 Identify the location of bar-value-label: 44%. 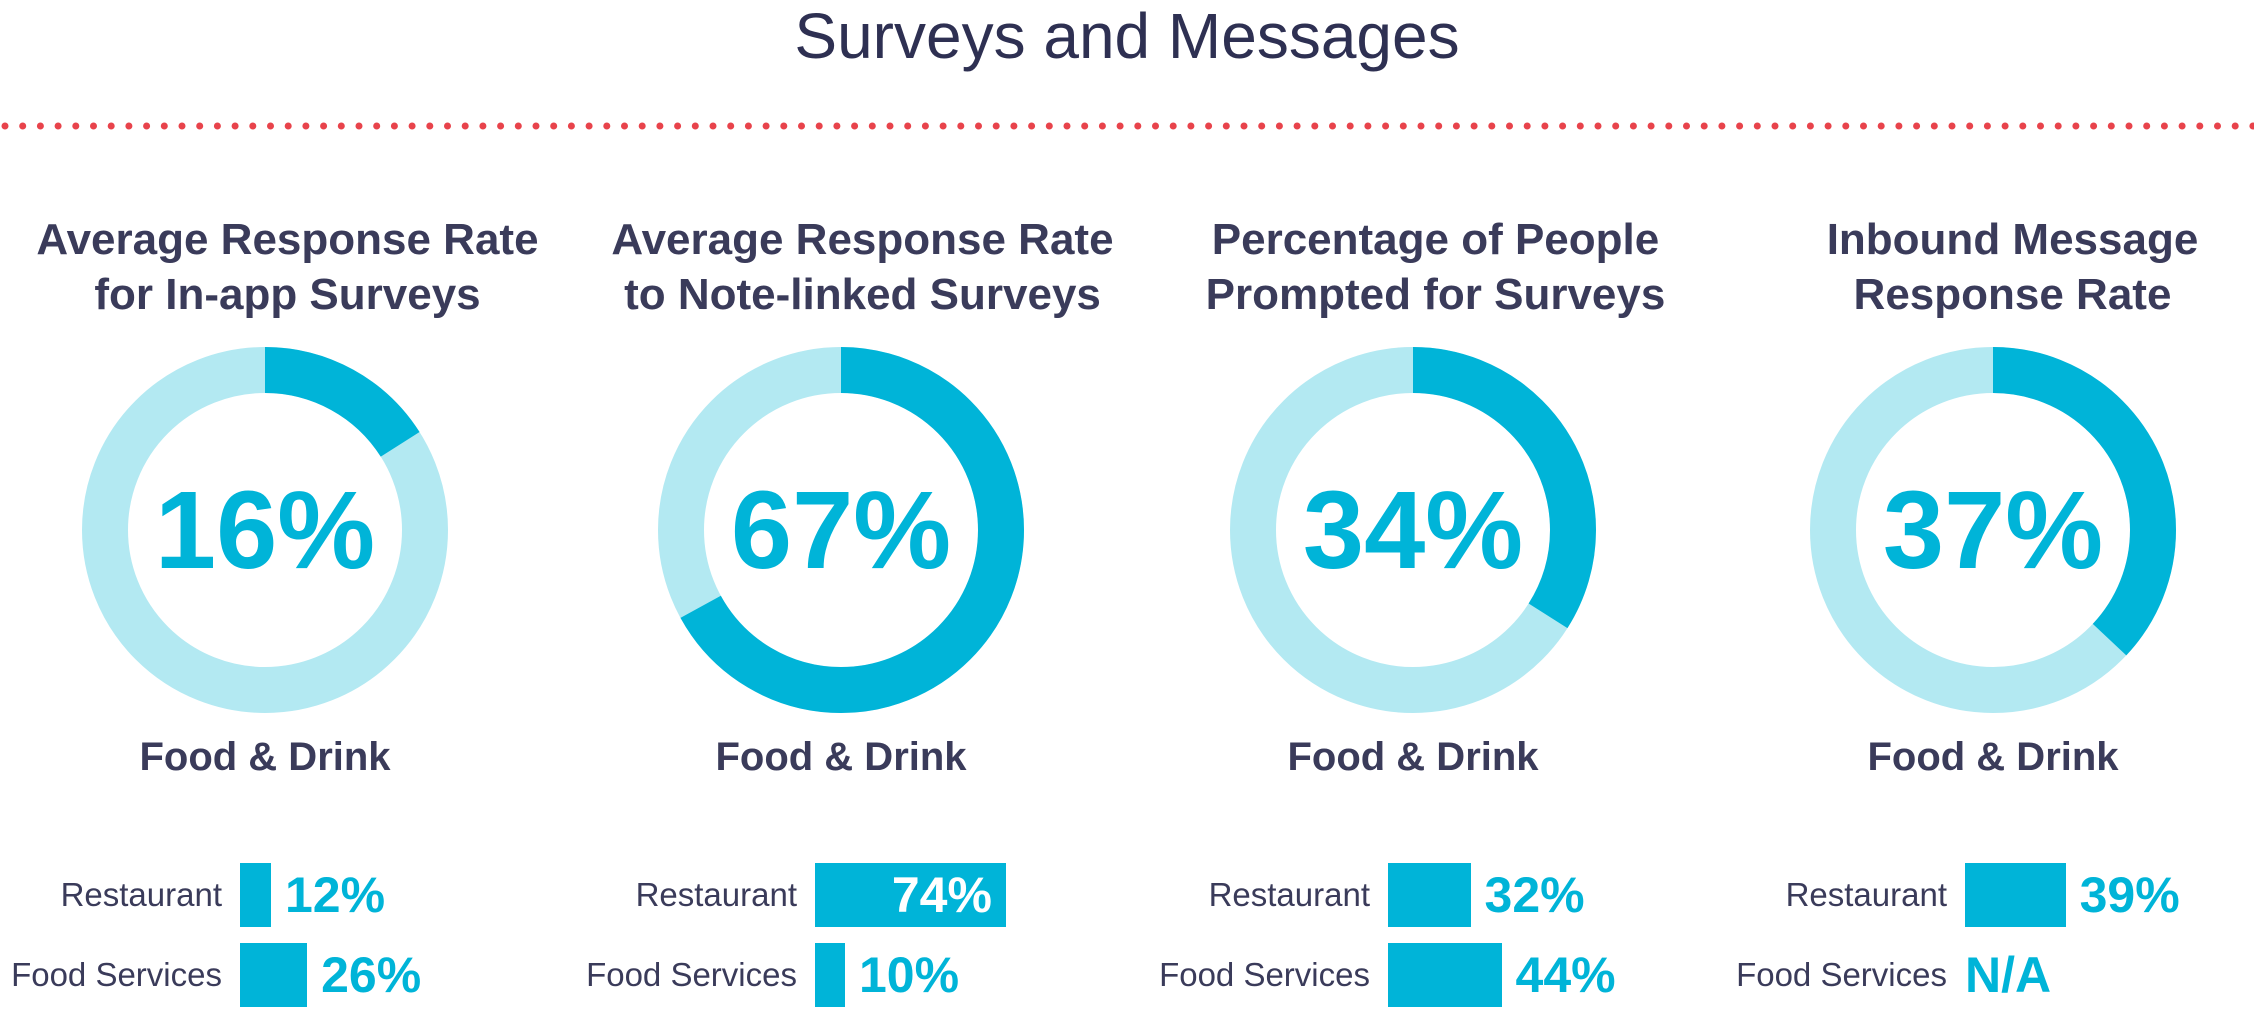
(1565, 975).